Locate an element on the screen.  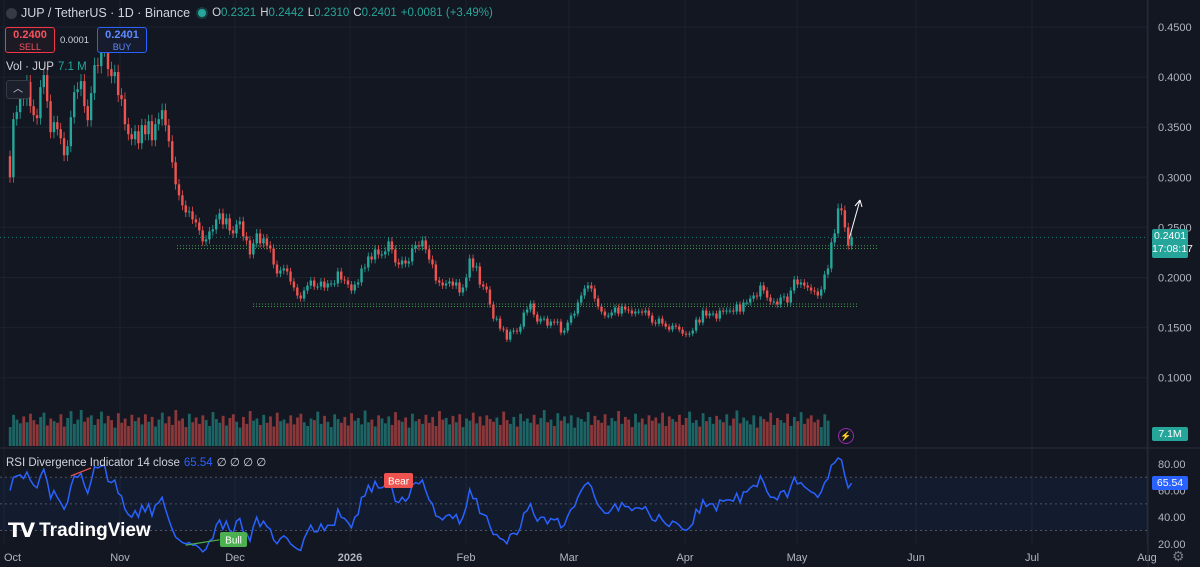
sell-price: 0.2400 is located at coordinates (30, 35).